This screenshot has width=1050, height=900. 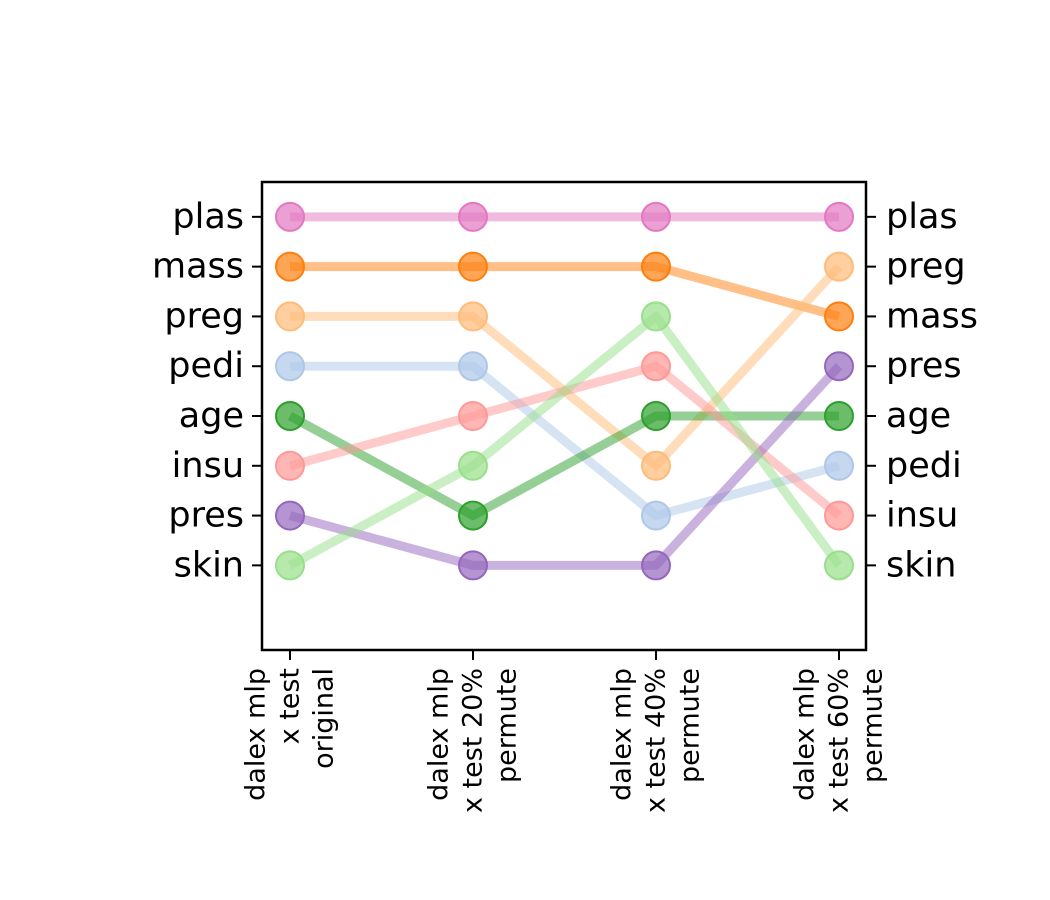 I want to click on series-line-age, so click(x=563, y=466).